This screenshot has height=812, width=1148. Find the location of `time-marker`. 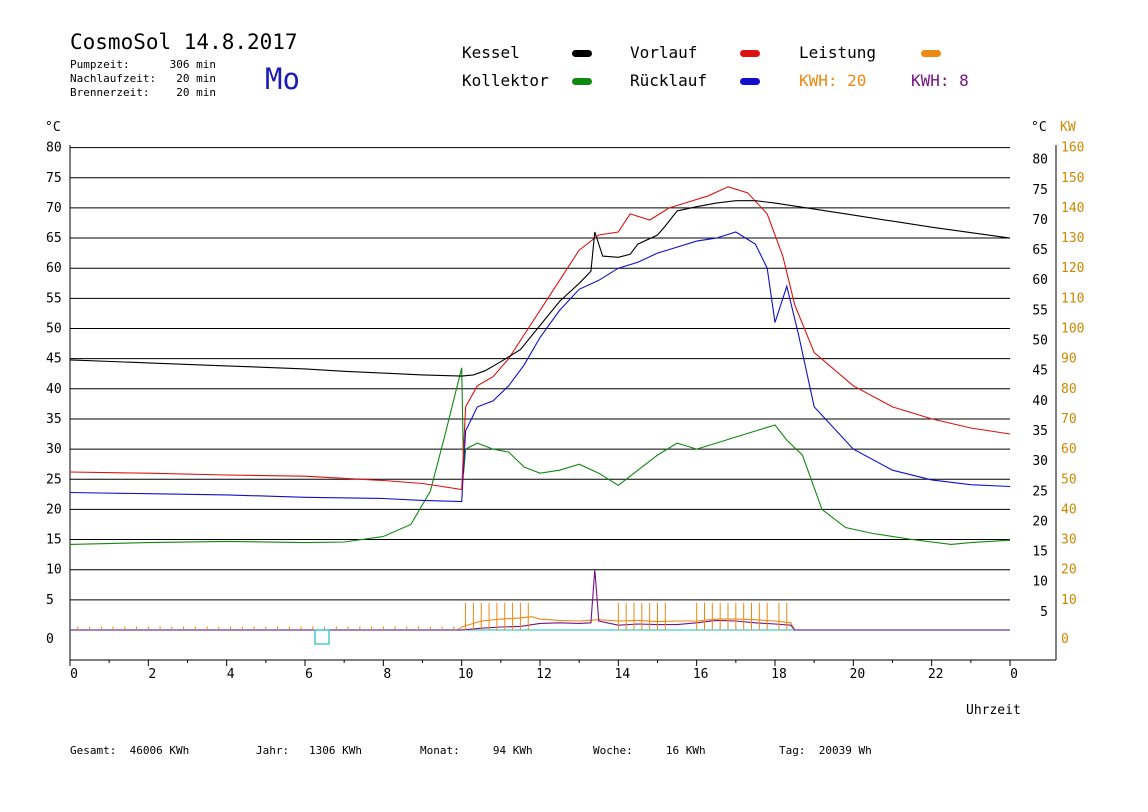

time-marker is located at coordinates (322, 637).